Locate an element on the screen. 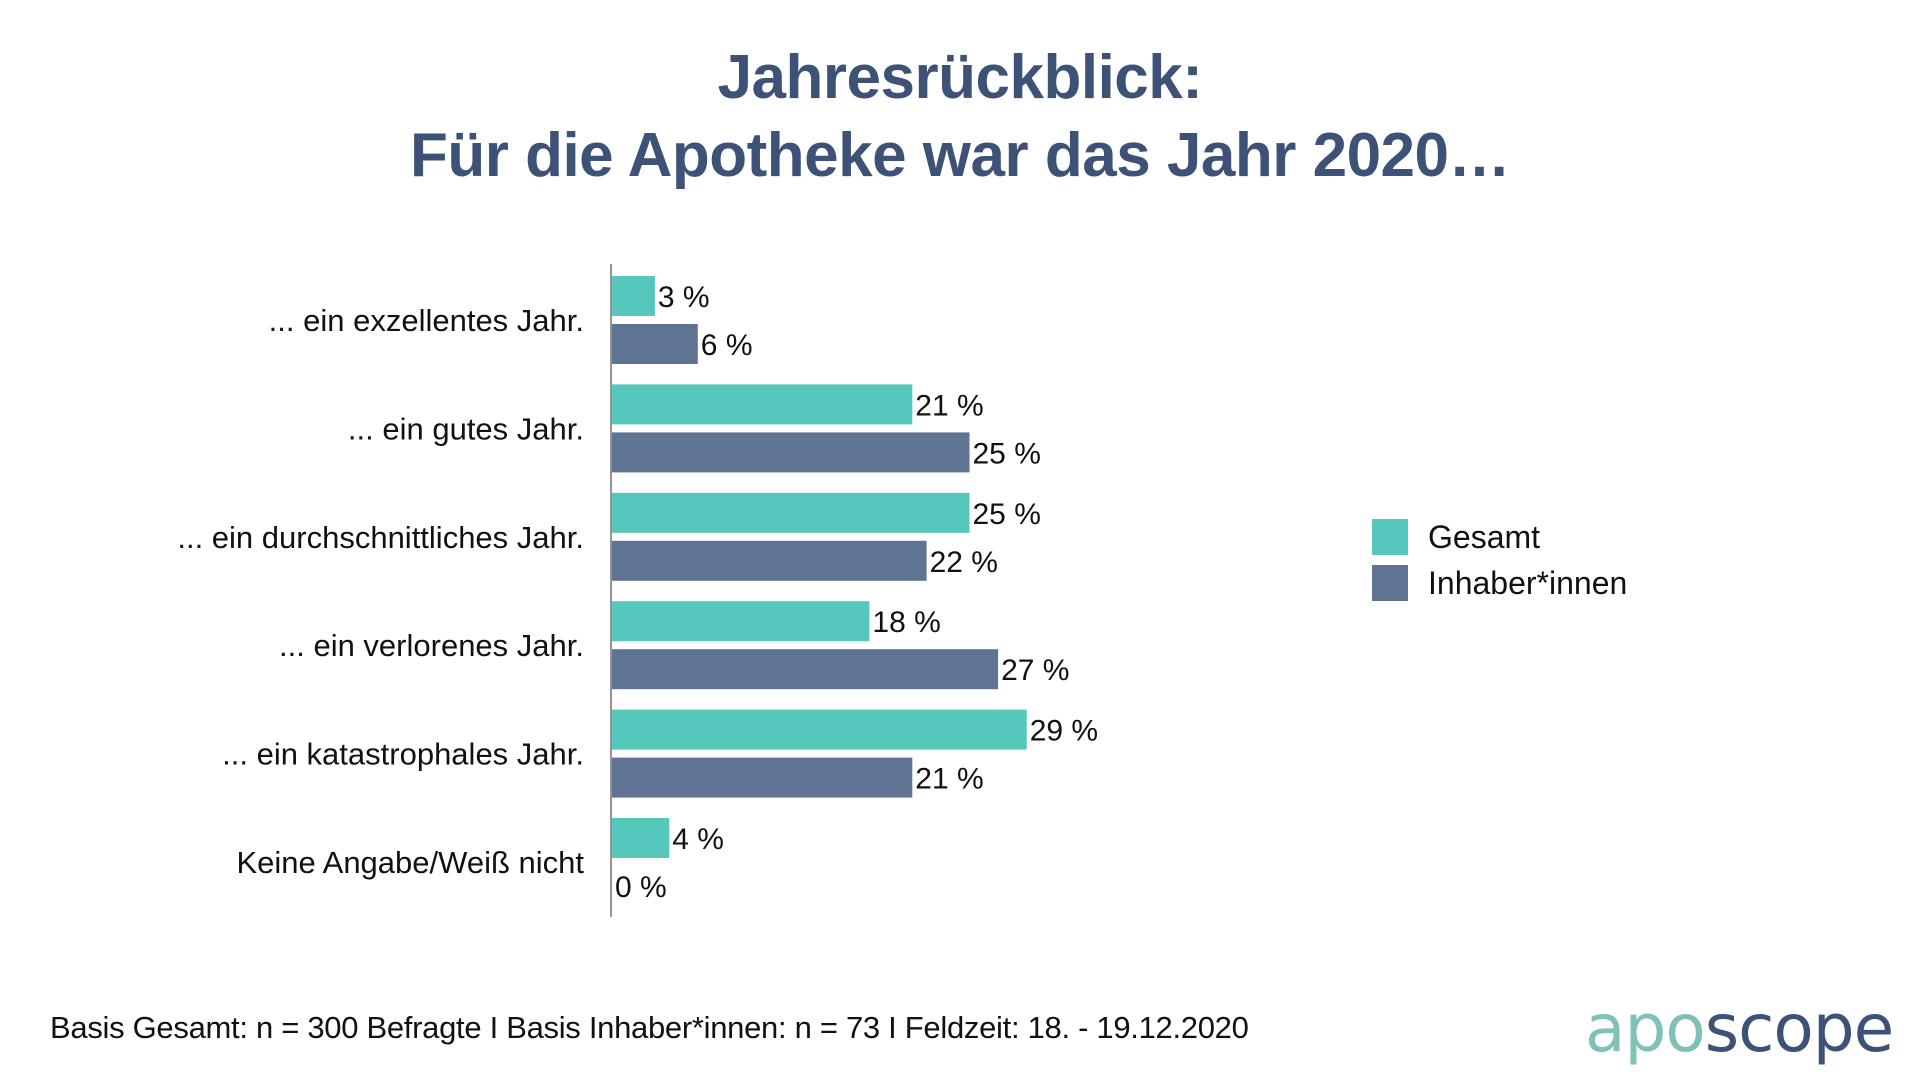 The width and height of the screenshot is (1920, 1080). chart-title-line-1: Jahresrückblick: is located at coordinates (960, 77).